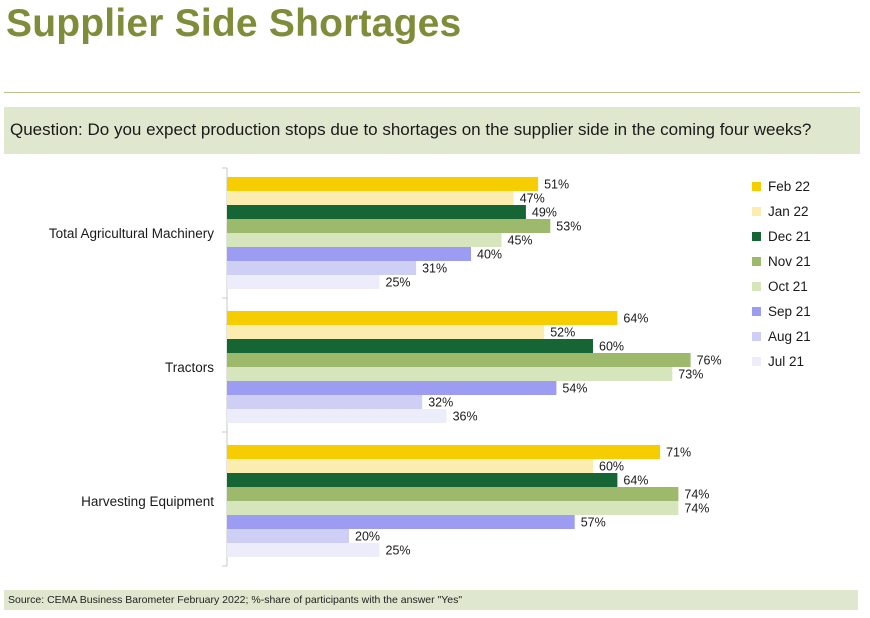  I want to click on data-label: 40%, so click(489, 255).